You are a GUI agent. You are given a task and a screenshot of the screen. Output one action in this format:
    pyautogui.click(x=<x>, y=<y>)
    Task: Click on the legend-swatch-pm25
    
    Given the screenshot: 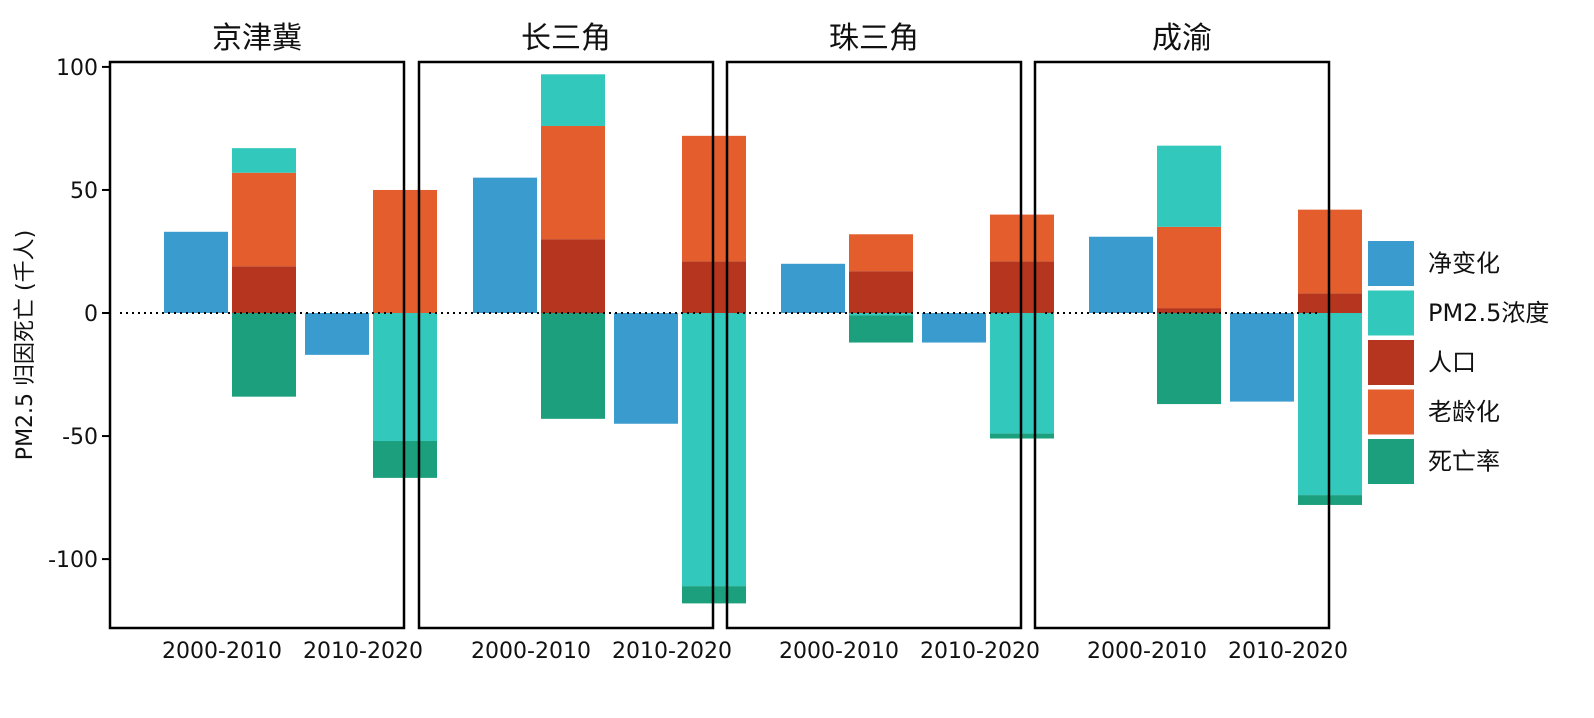 What is the action you would take?
    pyautogui.click(x=1391, y=313)
    